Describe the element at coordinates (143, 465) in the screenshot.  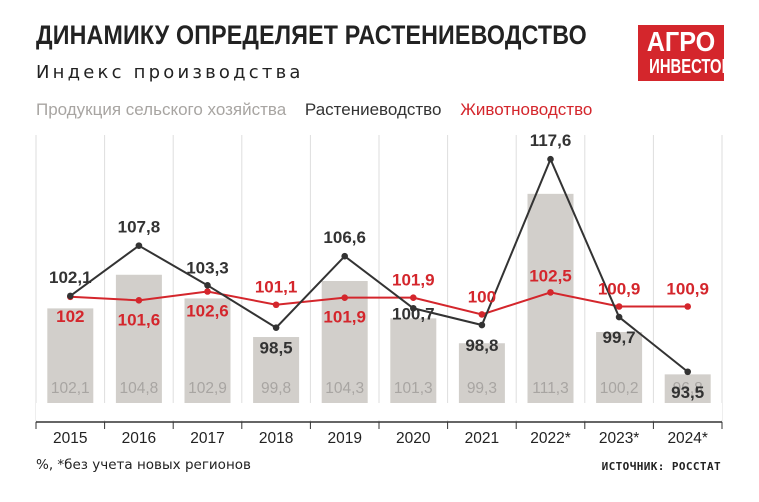
I see `footnote: %, *без учета новых регионов` at that location.